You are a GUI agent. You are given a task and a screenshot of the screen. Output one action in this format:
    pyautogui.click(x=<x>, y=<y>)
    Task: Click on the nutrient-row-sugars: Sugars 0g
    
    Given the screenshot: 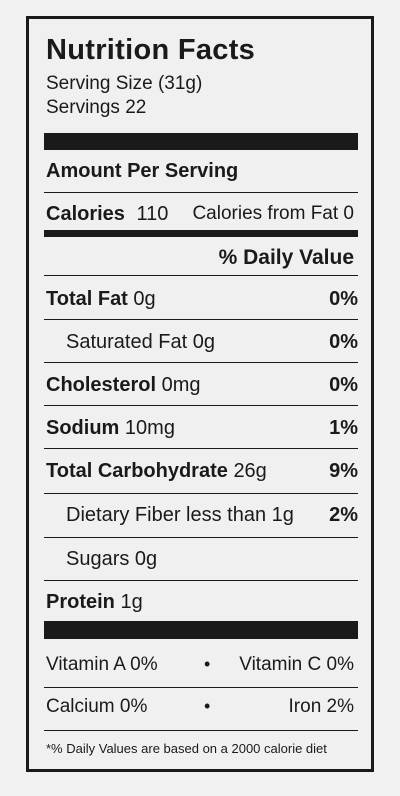 What is the action you would take?
    pyautogui.click(x=201, y=560)
    